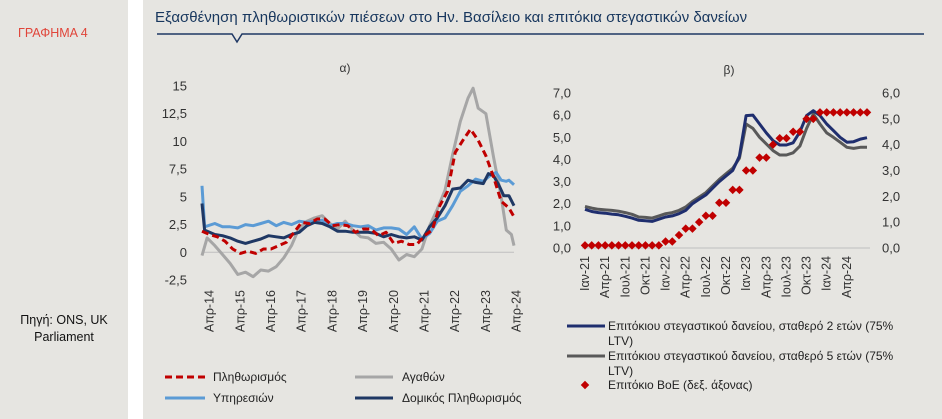  Describe the element at coordinates (64, 329) in the screenshot. I see `source-note: Πηγή: ONS, UK Parliament` at that location.